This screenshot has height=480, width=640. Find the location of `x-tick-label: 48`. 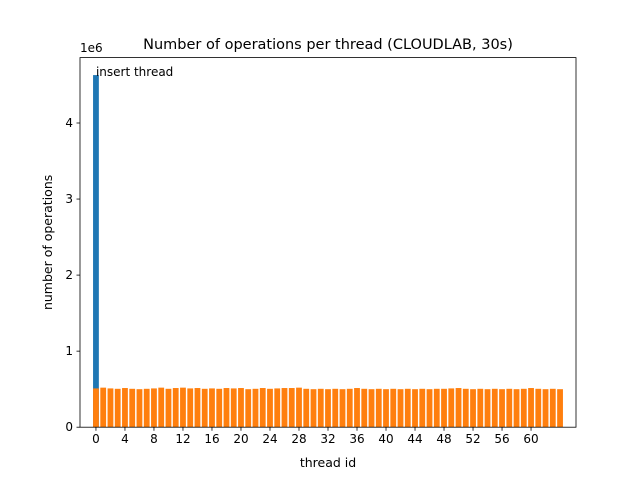

x-tick-label: 48 is located at coordinates (443, 439).